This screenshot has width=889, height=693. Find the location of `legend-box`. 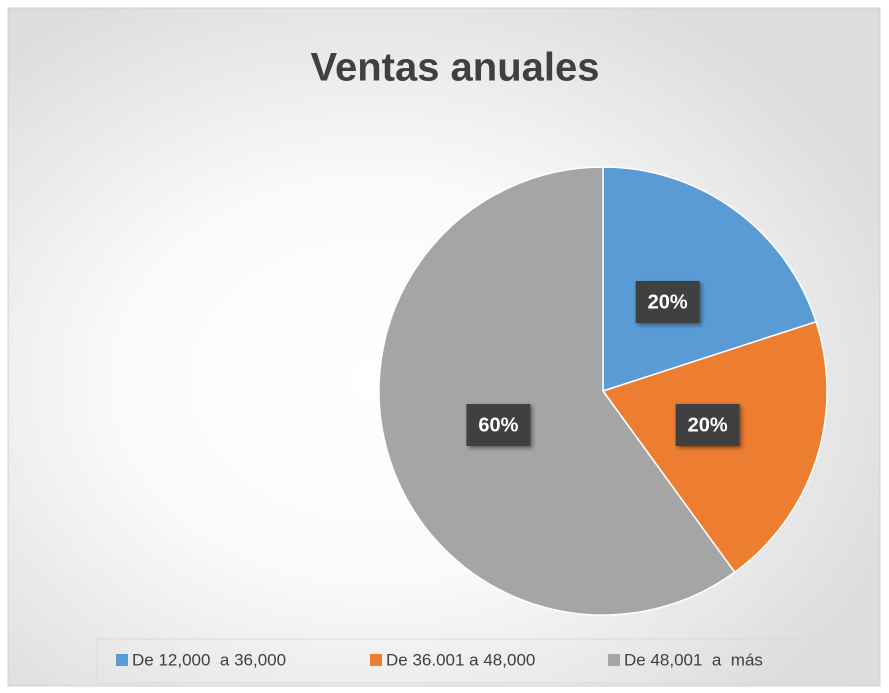

legend-box is located at coordinates (470, 661).